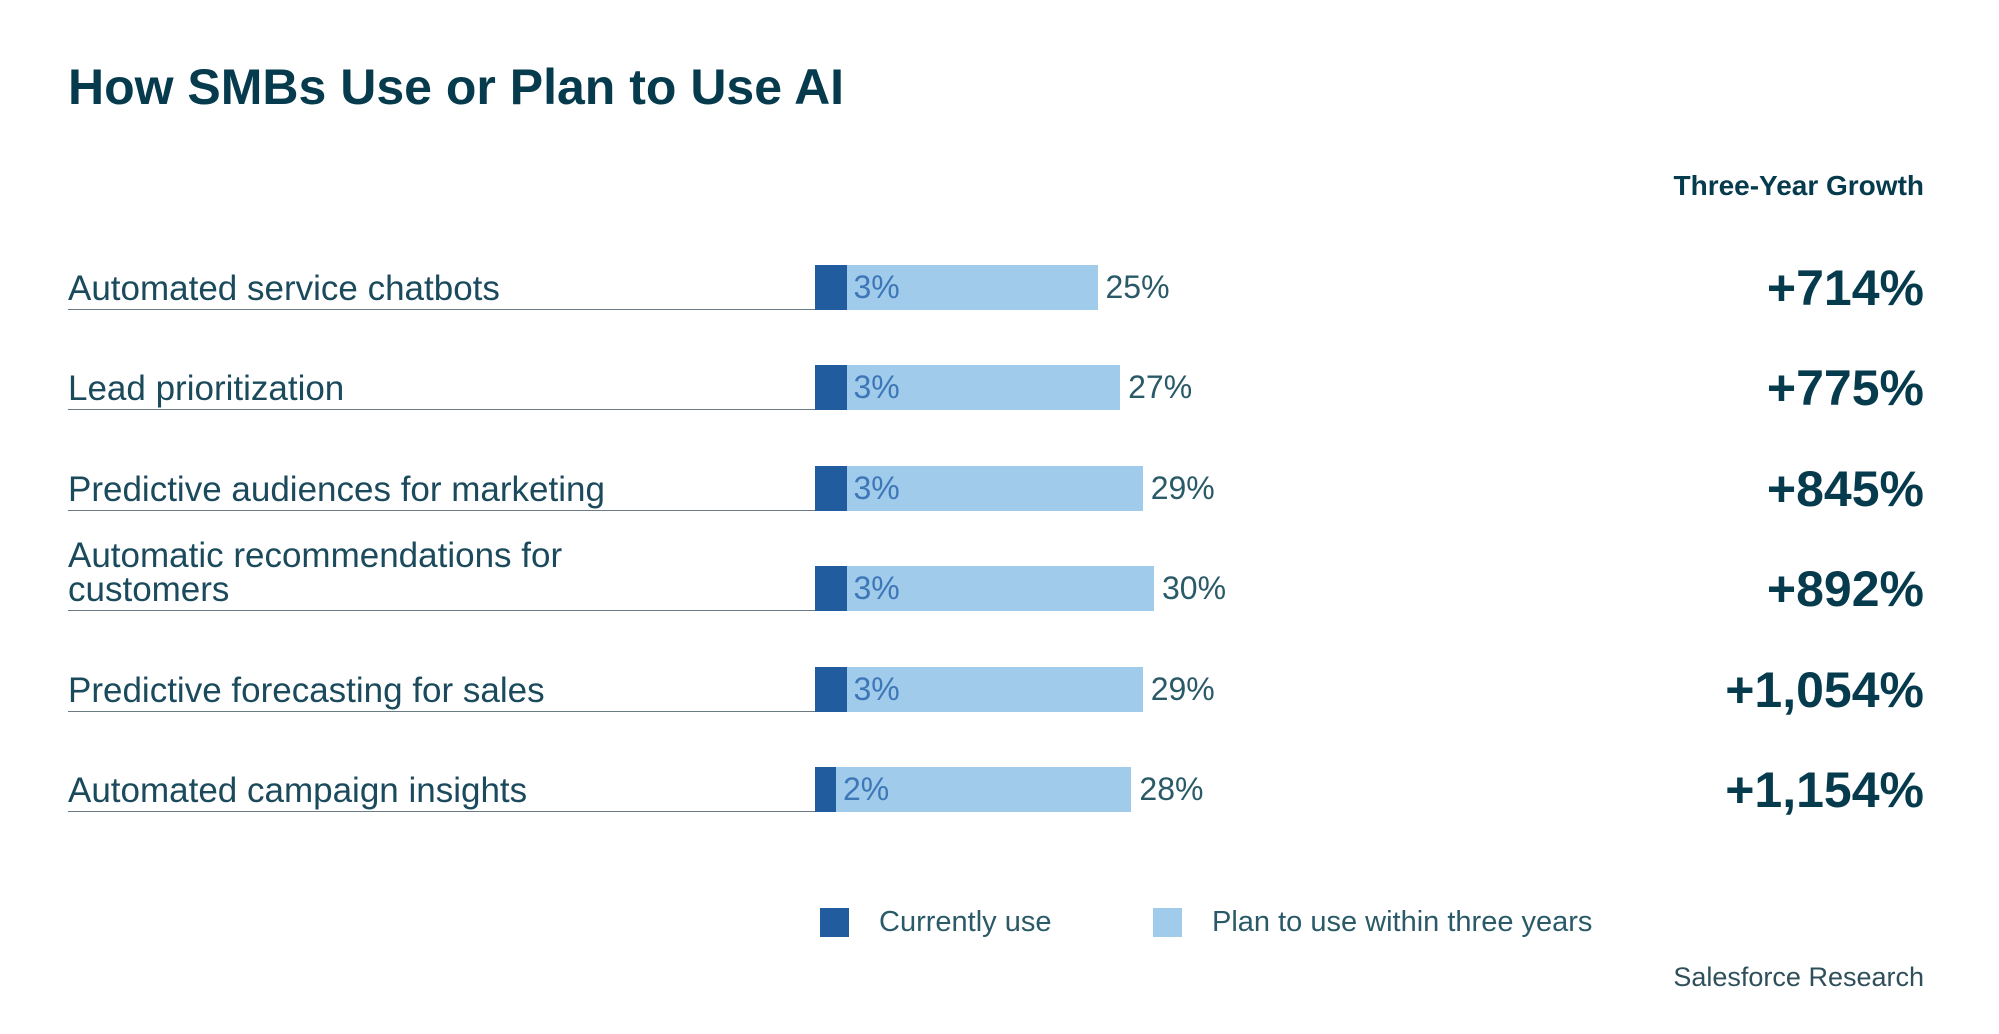  What do you see at coordinates (1845, 288) in the screenshot?
I see `growth-value: +714%` at bounding box center [1845, 288].